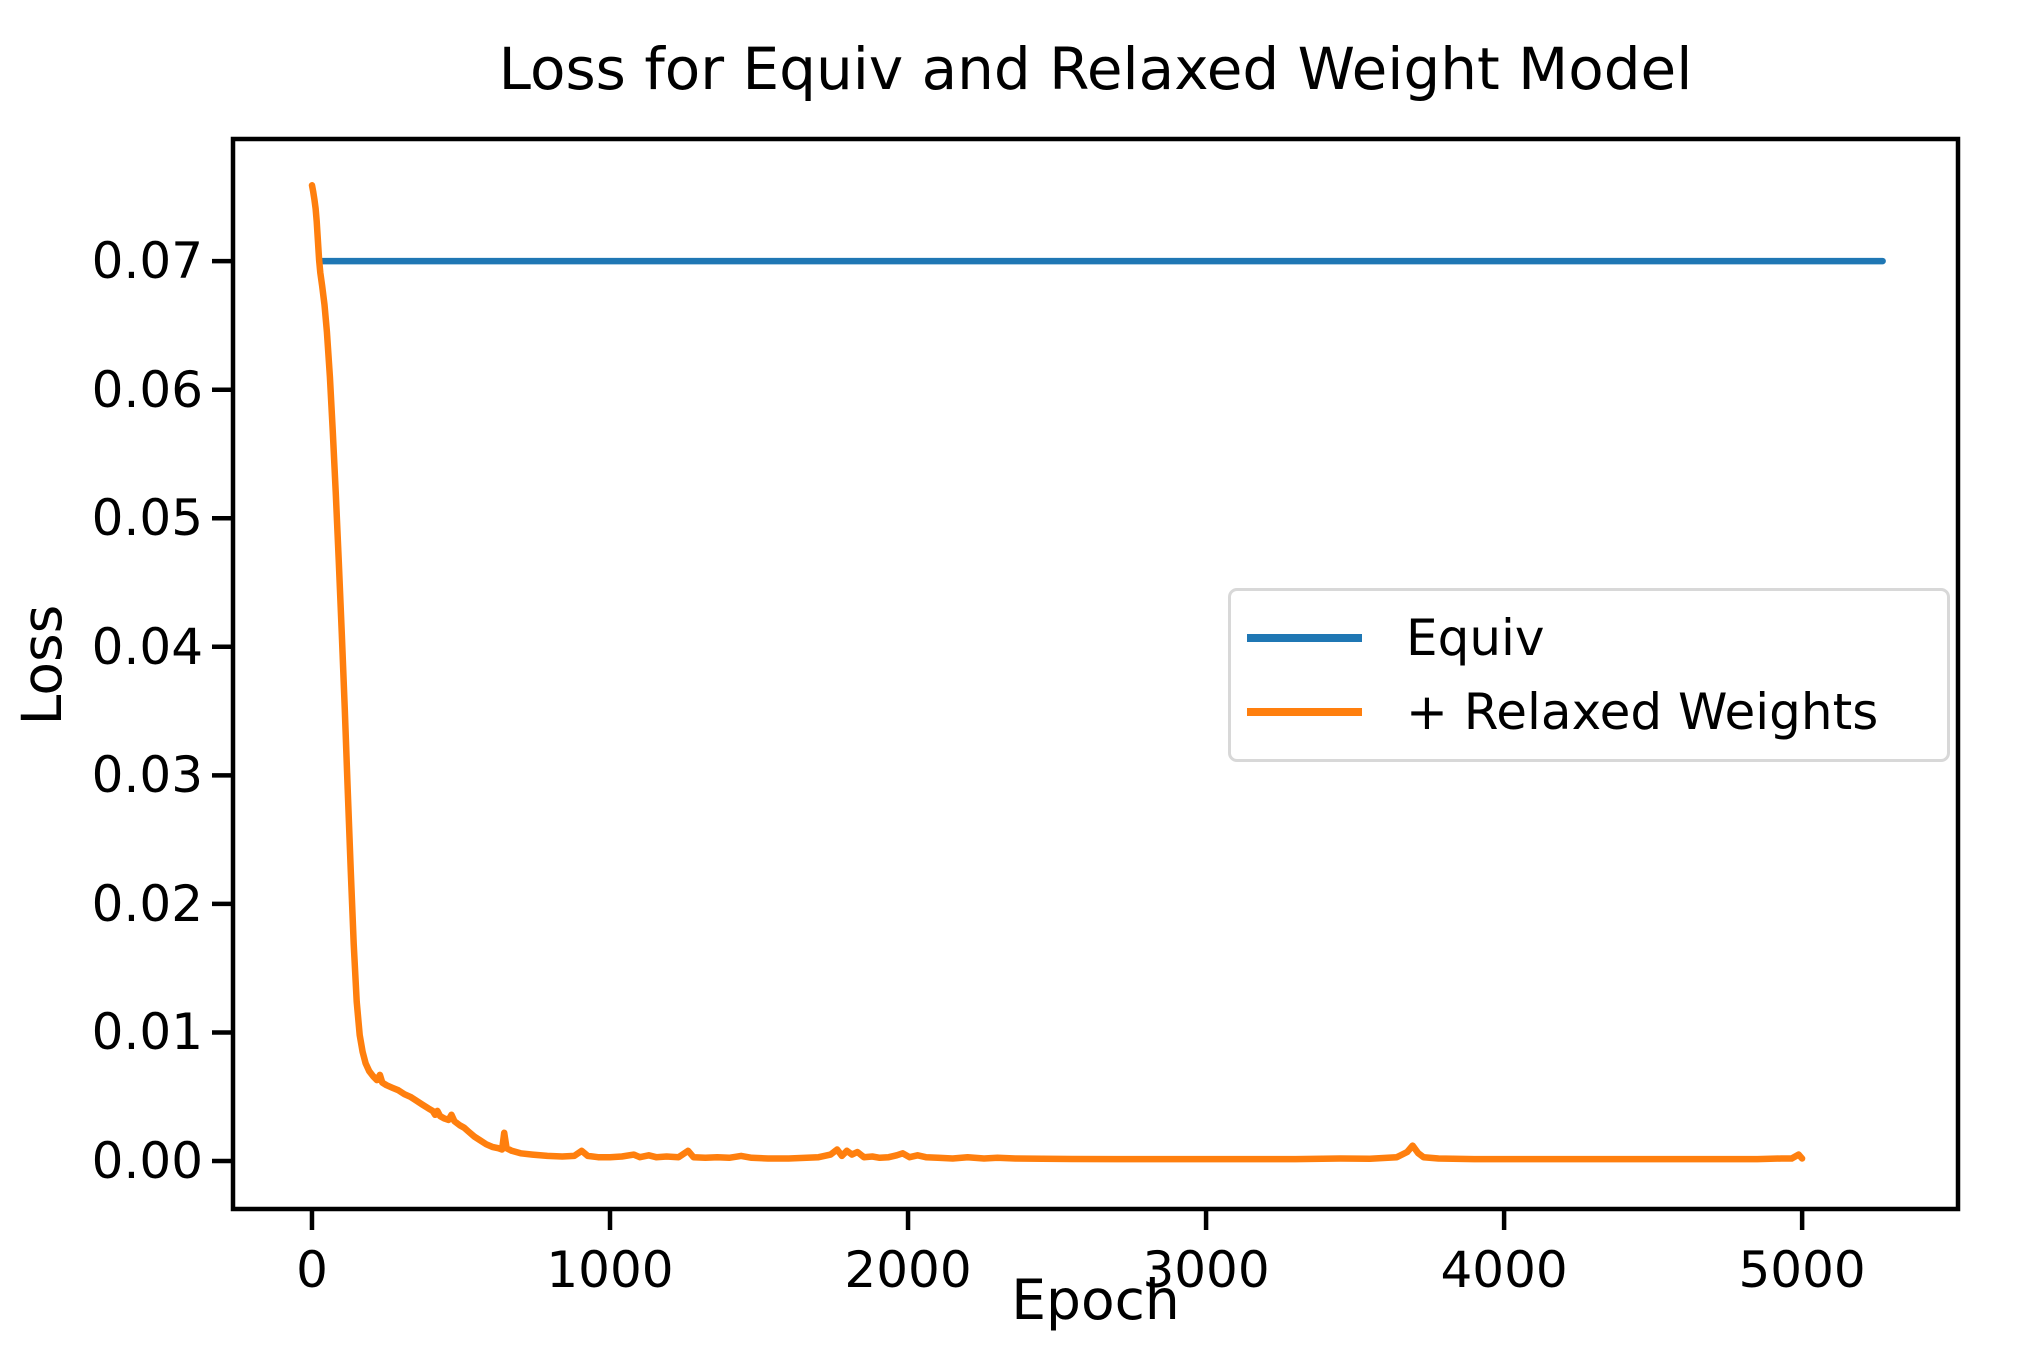 The image size is (2018, 1362). Describe the element at coordinates (1504, 1270) in the screenshot. I see `x-tick-label: 4000` at that location.